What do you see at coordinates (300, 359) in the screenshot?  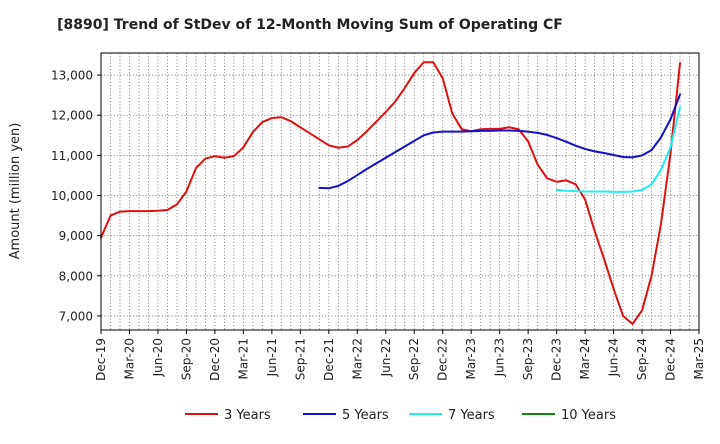 I see `x-tick-label: Sep-21` at bounding box center [300, 359].